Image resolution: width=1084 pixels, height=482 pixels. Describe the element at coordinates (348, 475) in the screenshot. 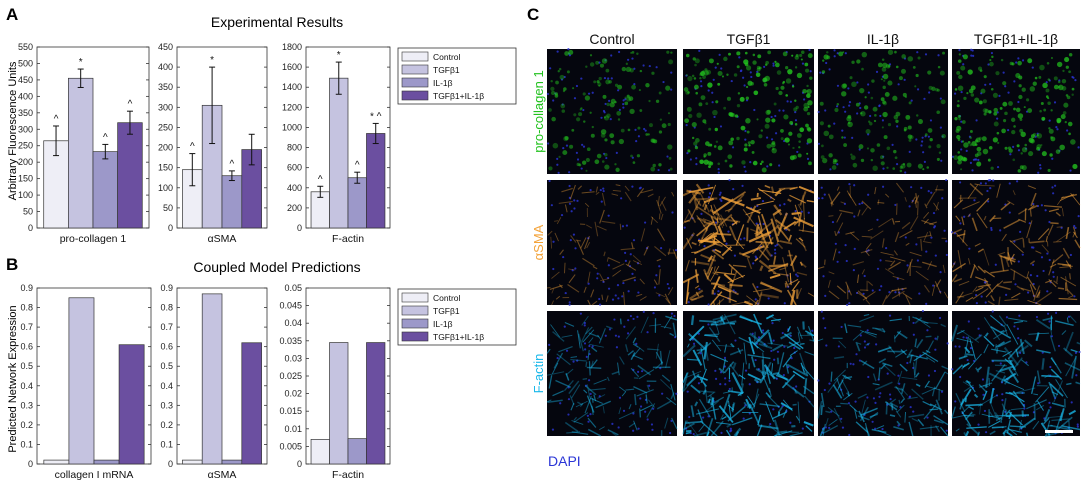

I see `x-axis-label: F-actin` at that location.